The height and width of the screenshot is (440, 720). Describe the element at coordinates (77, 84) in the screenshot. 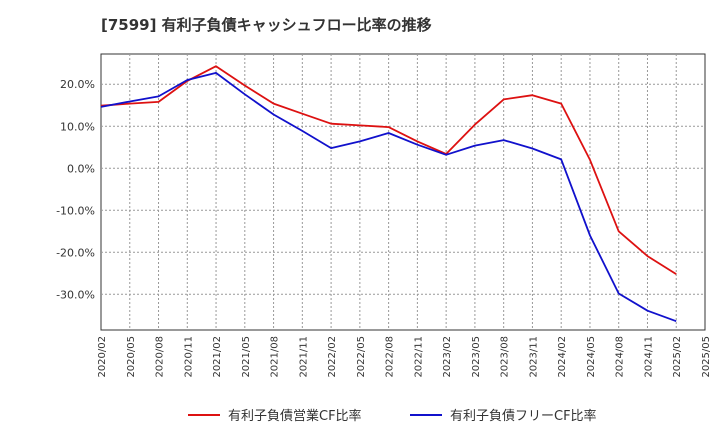

I see `y-tick-label: 20.0%` at that location.